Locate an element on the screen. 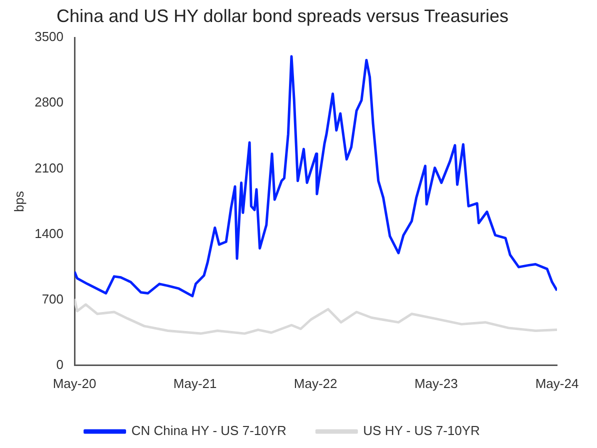 Image resolution: width=597 pixels, height=448 pixels. legend-label: CN China HY - US 7-10YR is located at coordinates (208, 430).